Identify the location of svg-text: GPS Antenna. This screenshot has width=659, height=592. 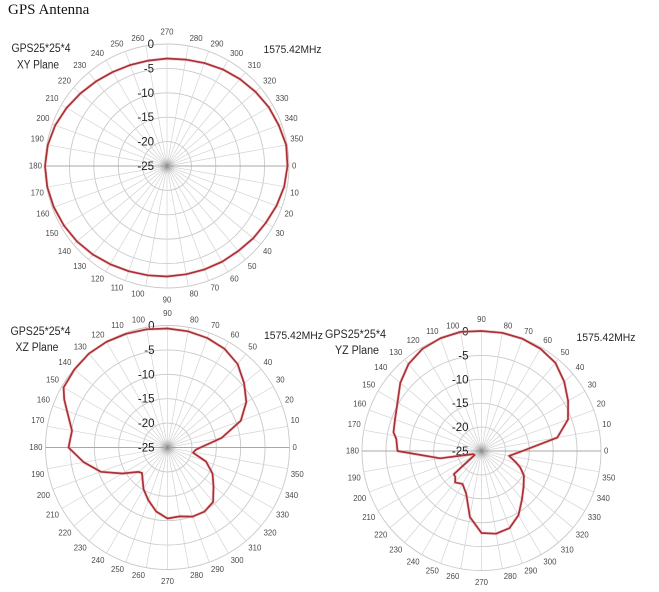
(49, 10).